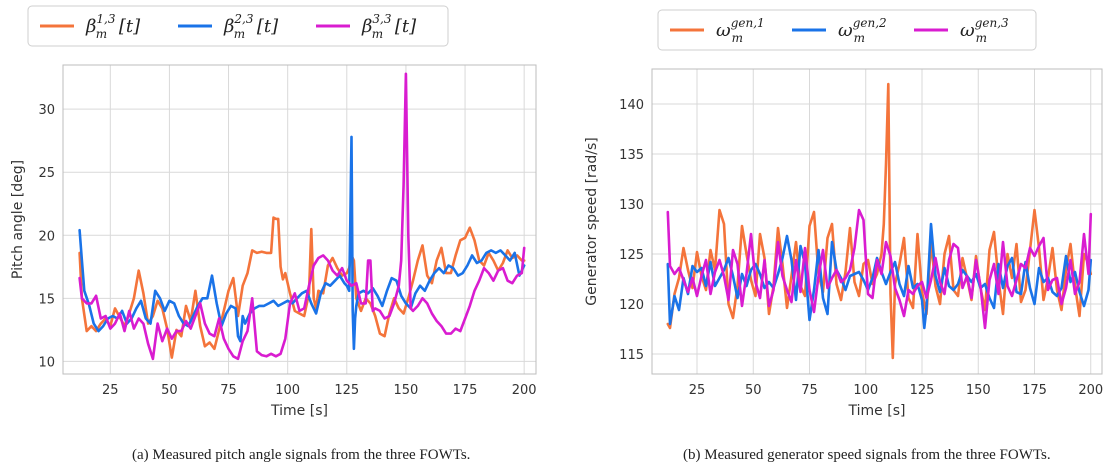  Describe the element at coordinates (984, 30) in the screenshot. I see `legend-label-3: ωgen,3 m` at that location.